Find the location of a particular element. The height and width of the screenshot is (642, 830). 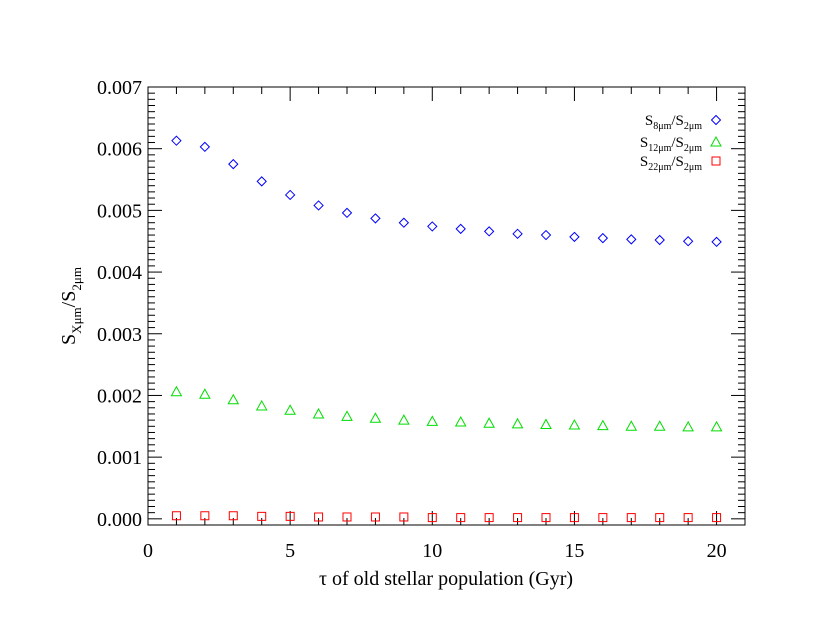

legend-entry: S12μm/S2μm is located at coordinates (671, 144).